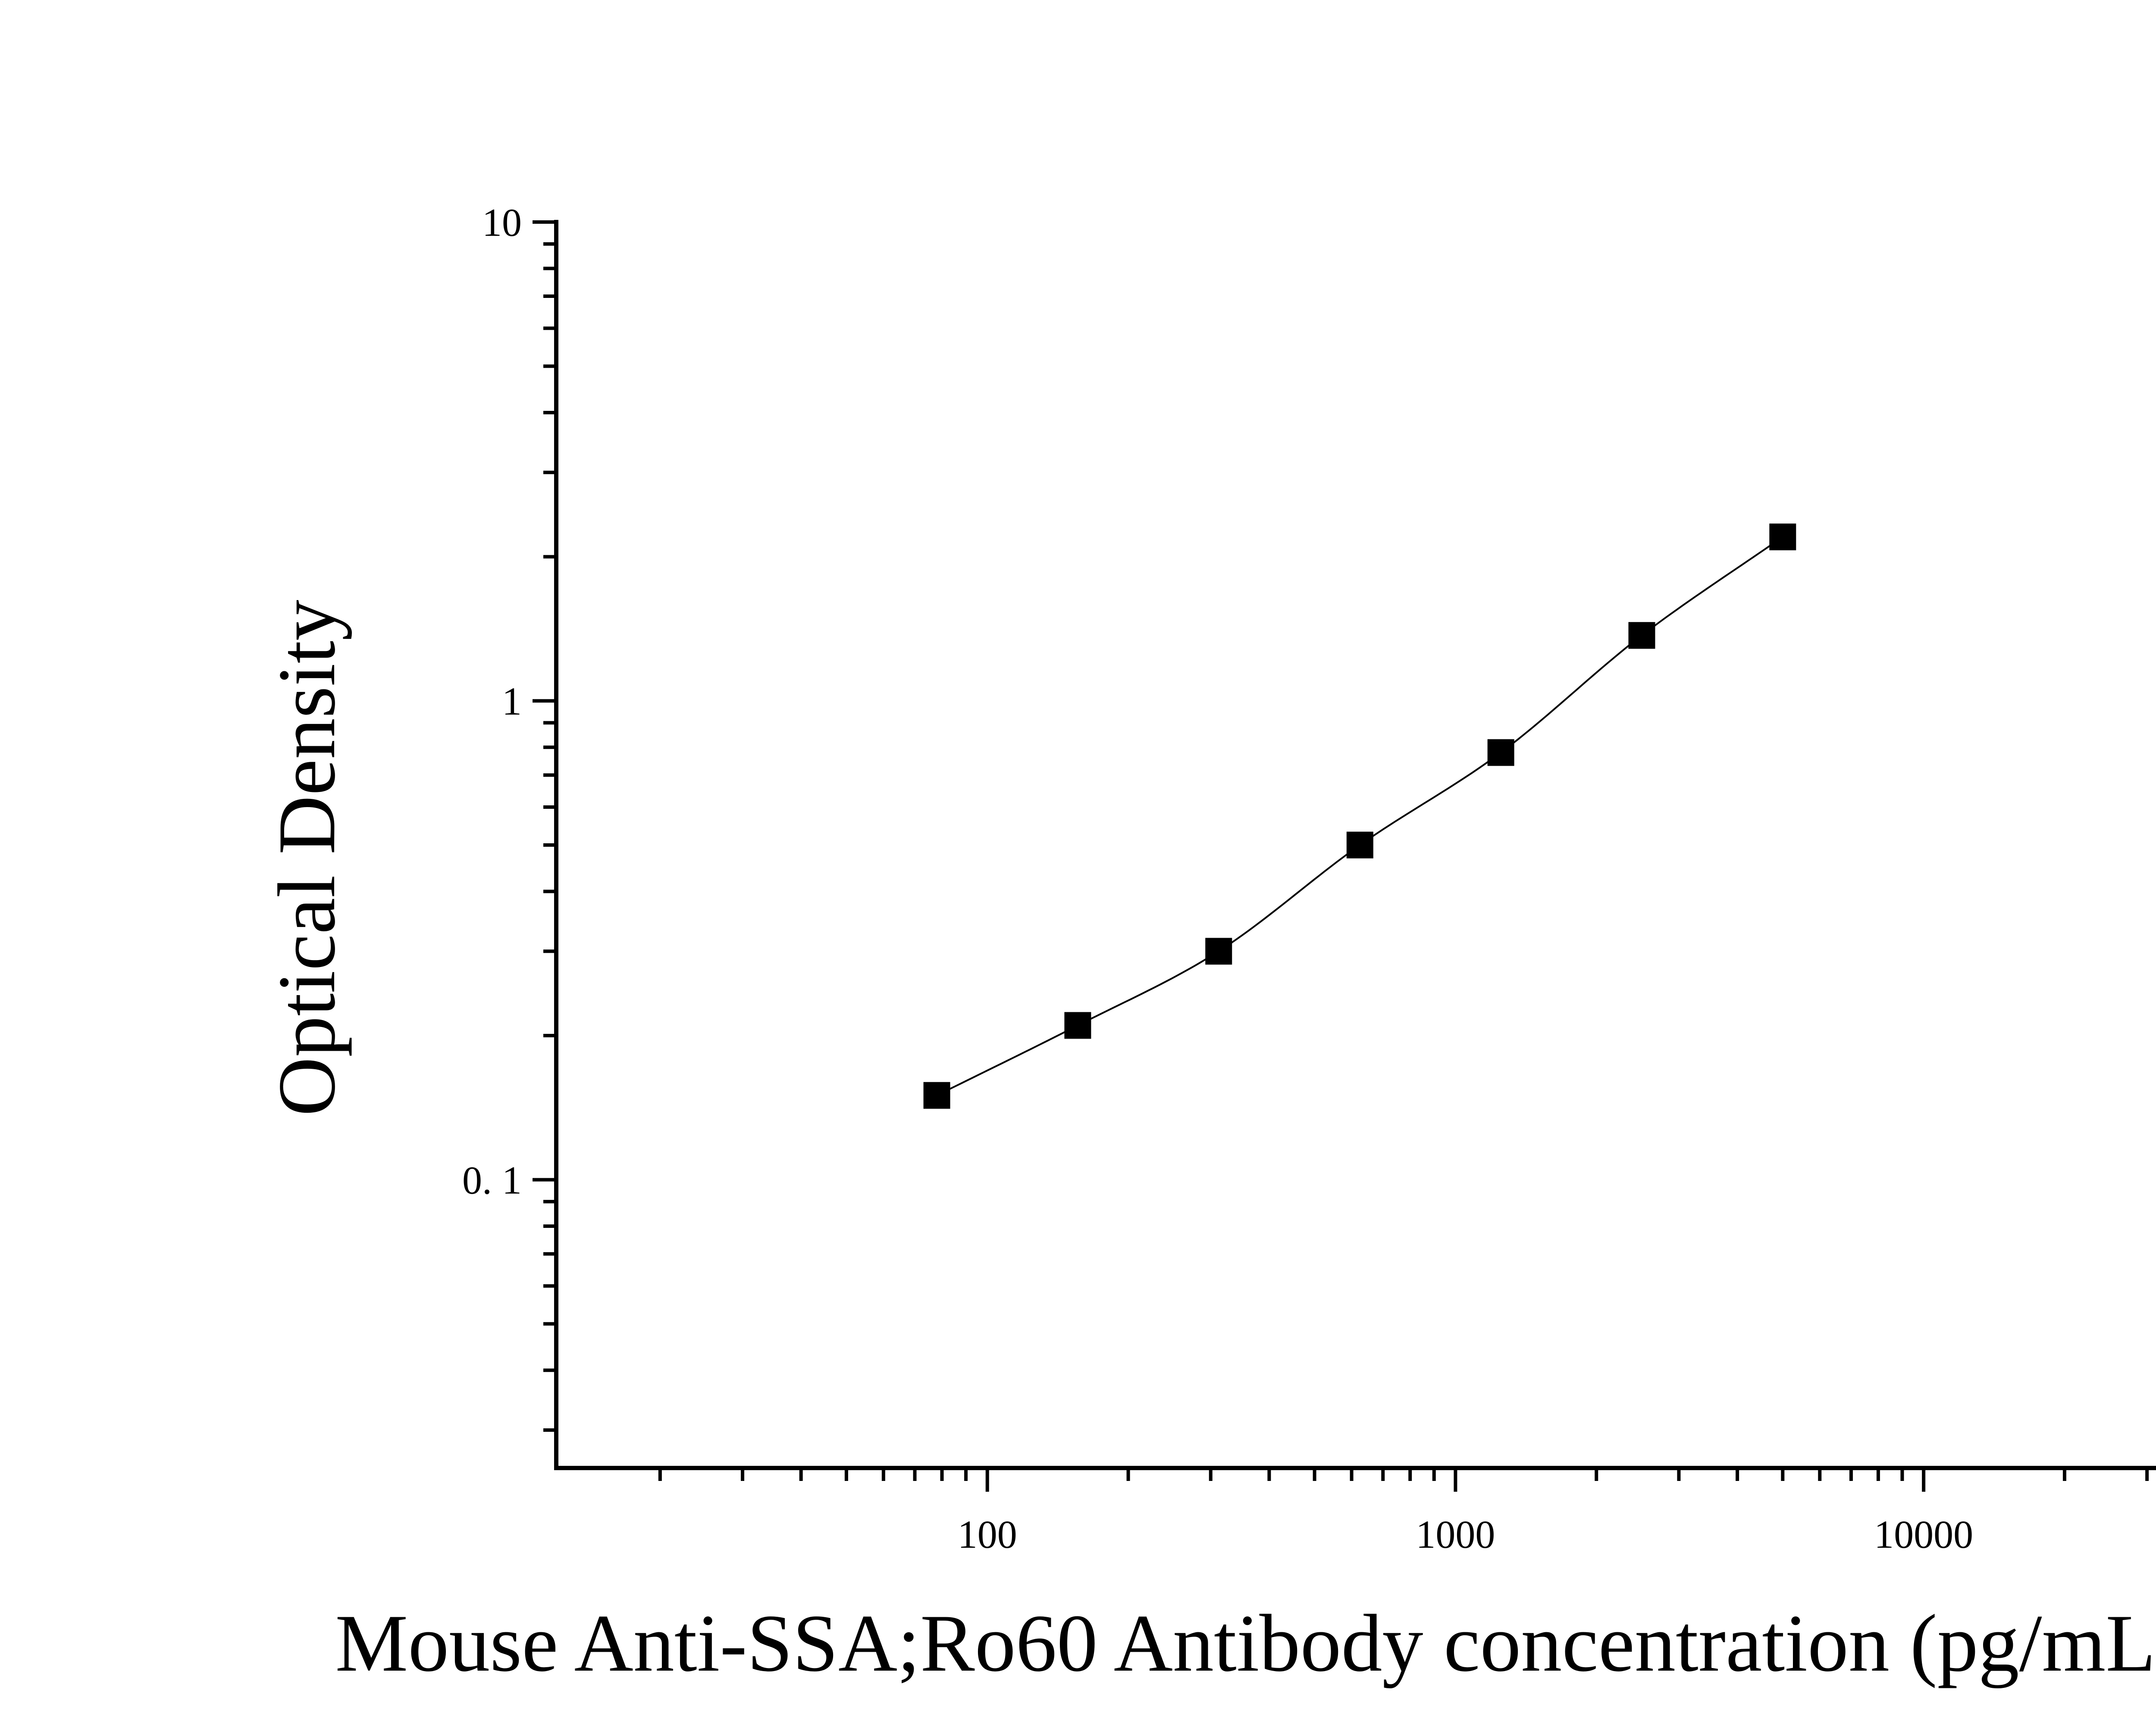 The width and height of the screenshot is (2156, 1731). What do you see at coordinates (1455, 1534) in the screenshot?
I see `x-tick-label: 1000` at bounding box center [1455, 1534].